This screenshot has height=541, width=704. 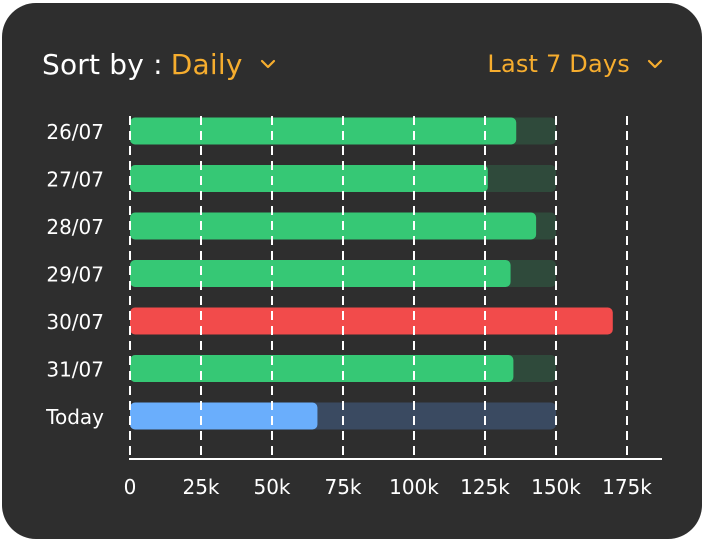 I want to click on period-control: Last 7 Days, so click(x=575, y=64).